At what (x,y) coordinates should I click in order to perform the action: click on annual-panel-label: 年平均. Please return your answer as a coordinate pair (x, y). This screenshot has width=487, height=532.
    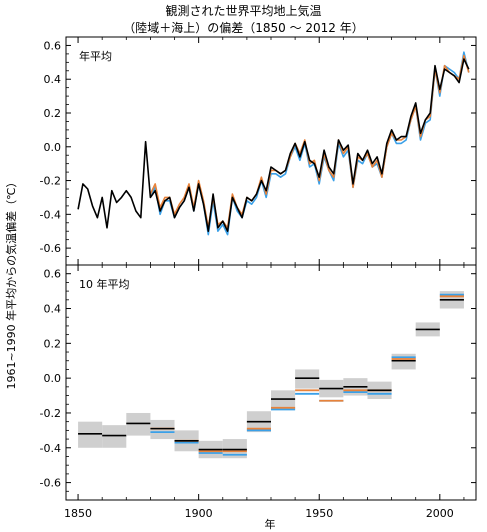
    Looking at the image, I should click on (95, 56).